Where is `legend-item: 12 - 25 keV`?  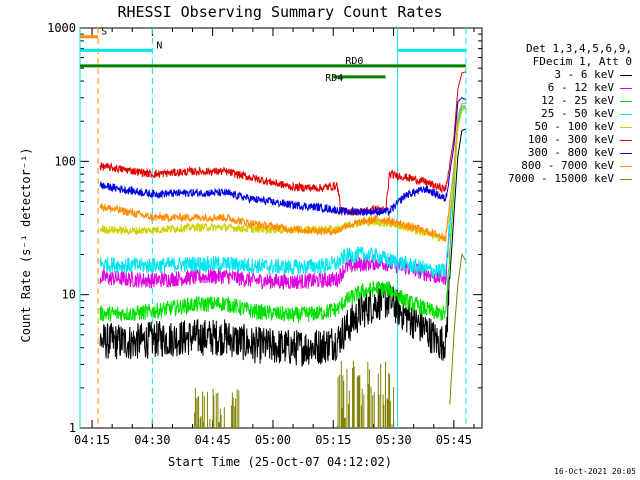
legend-item: 12 - 25 keV is located at coordinates (586, 100).